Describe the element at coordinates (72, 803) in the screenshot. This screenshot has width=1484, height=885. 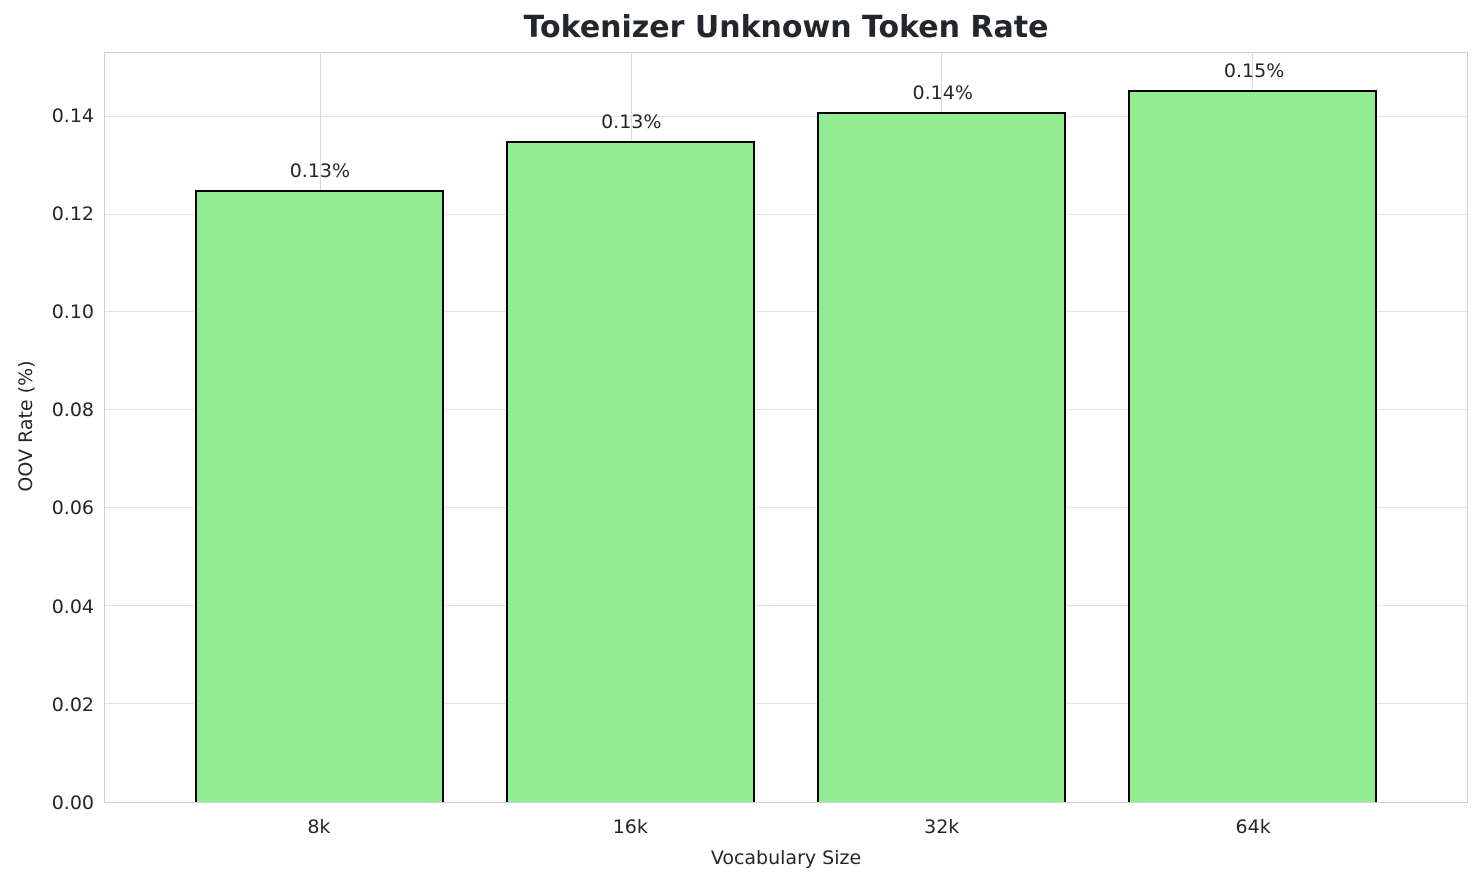
I see `y-tick-label: 0.00` at that location.